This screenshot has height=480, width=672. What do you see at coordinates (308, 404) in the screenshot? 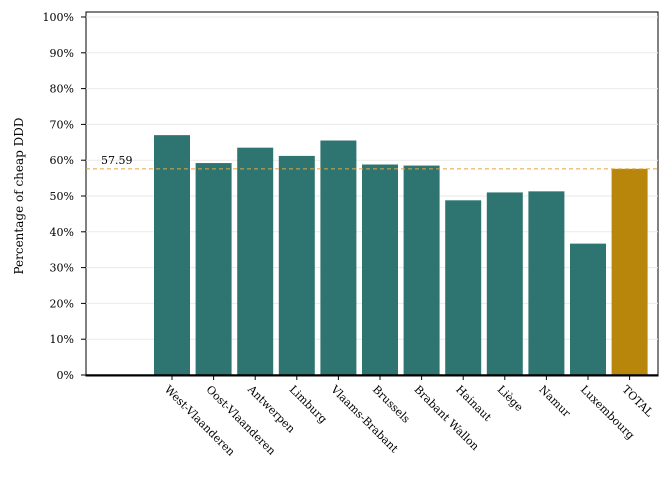
I see `x-tick-label: Limburg` at bounding box center [308, 404].